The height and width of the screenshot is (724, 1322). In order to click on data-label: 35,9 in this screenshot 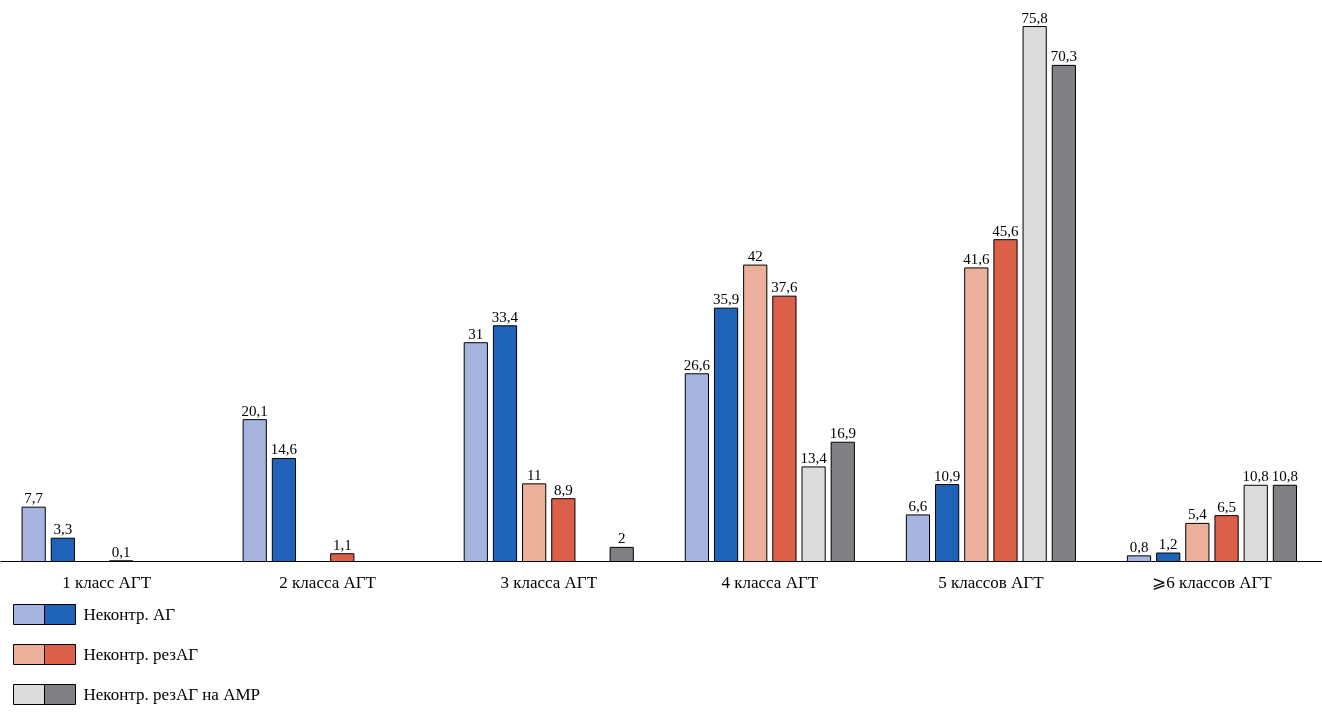, I will do `click(726, 299)`.